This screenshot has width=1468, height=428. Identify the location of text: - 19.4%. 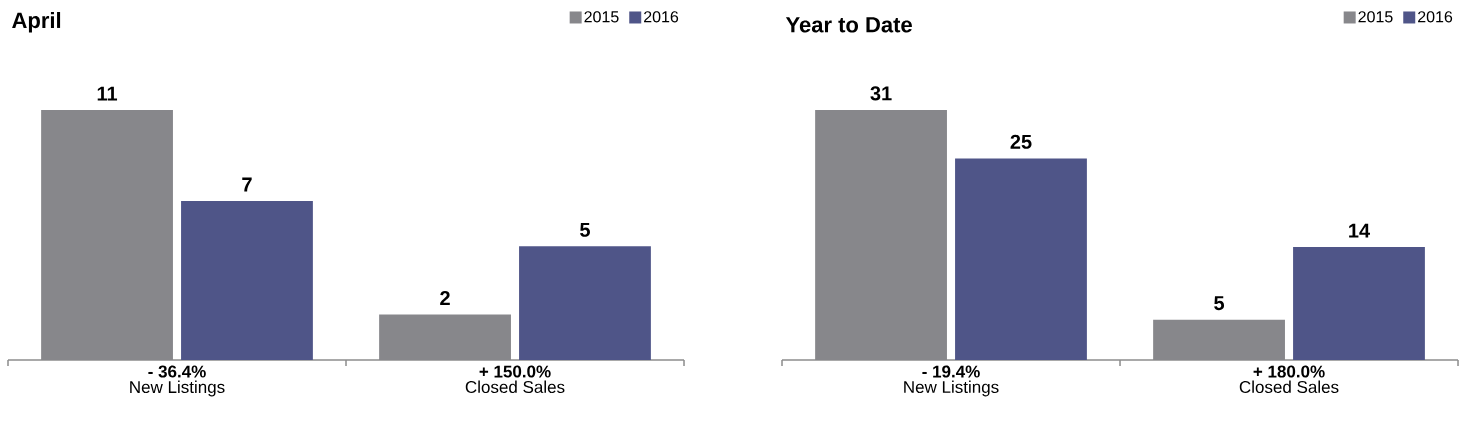
(951, 371).